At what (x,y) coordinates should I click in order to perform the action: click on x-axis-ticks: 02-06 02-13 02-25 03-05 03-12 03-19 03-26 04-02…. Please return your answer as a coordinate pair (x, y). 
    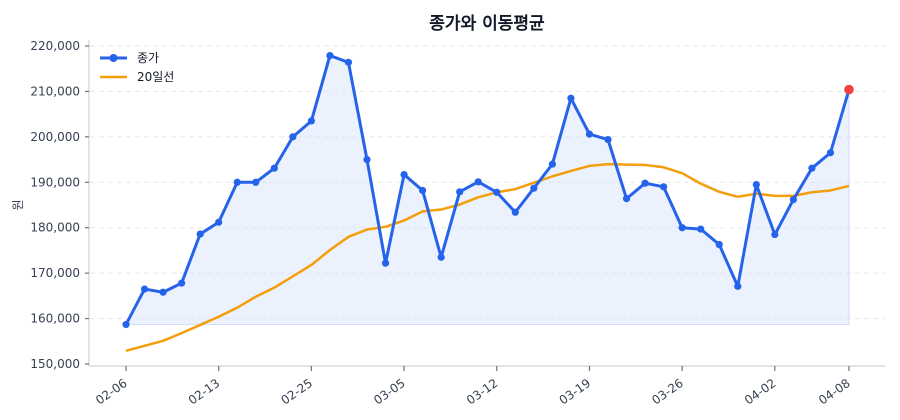
    Looking at the image, I should click on (473, 386).